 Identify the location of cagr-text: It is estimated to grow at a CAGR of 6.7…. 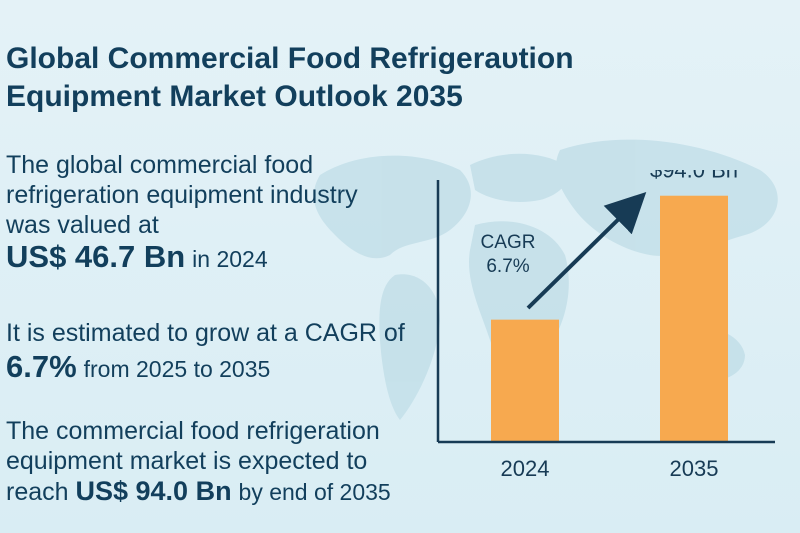
(216, 351).